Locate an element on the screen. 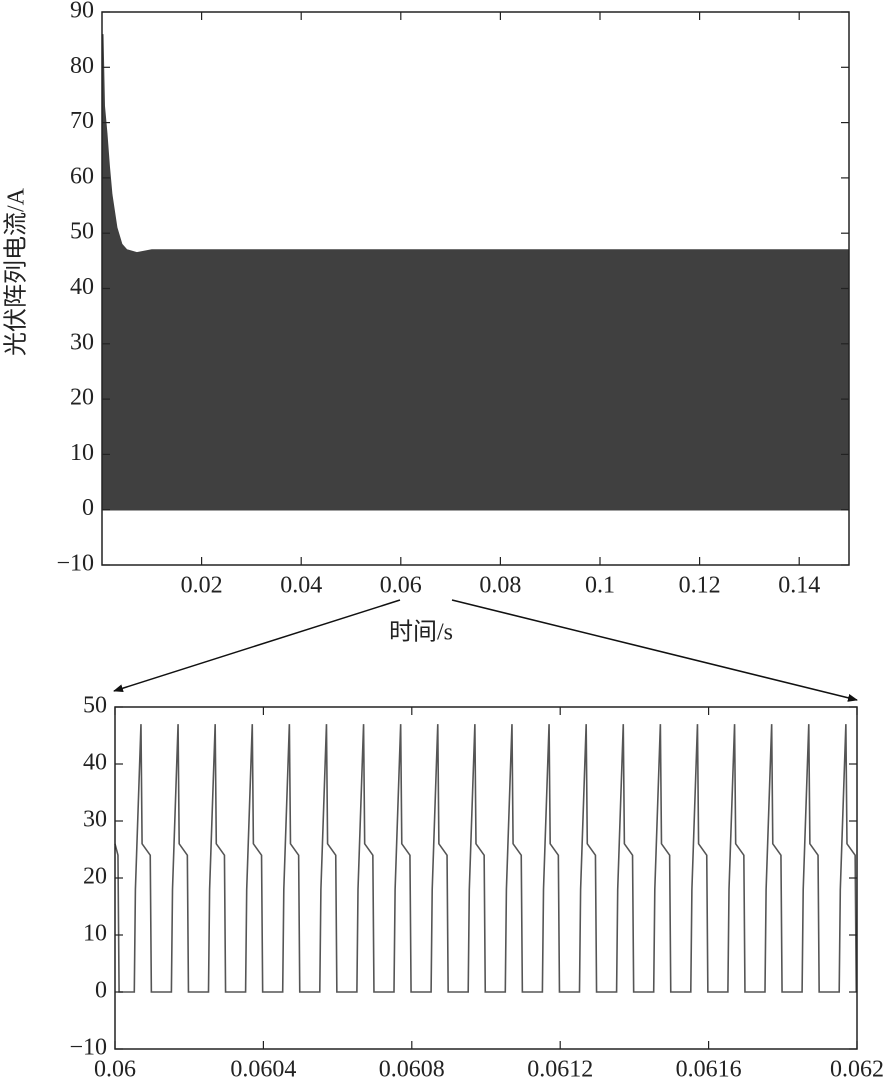 Image resolution: width=895 pixels, height=1084 pixels. x-tick-label: 0.14 is located at coordinates (799, 586).